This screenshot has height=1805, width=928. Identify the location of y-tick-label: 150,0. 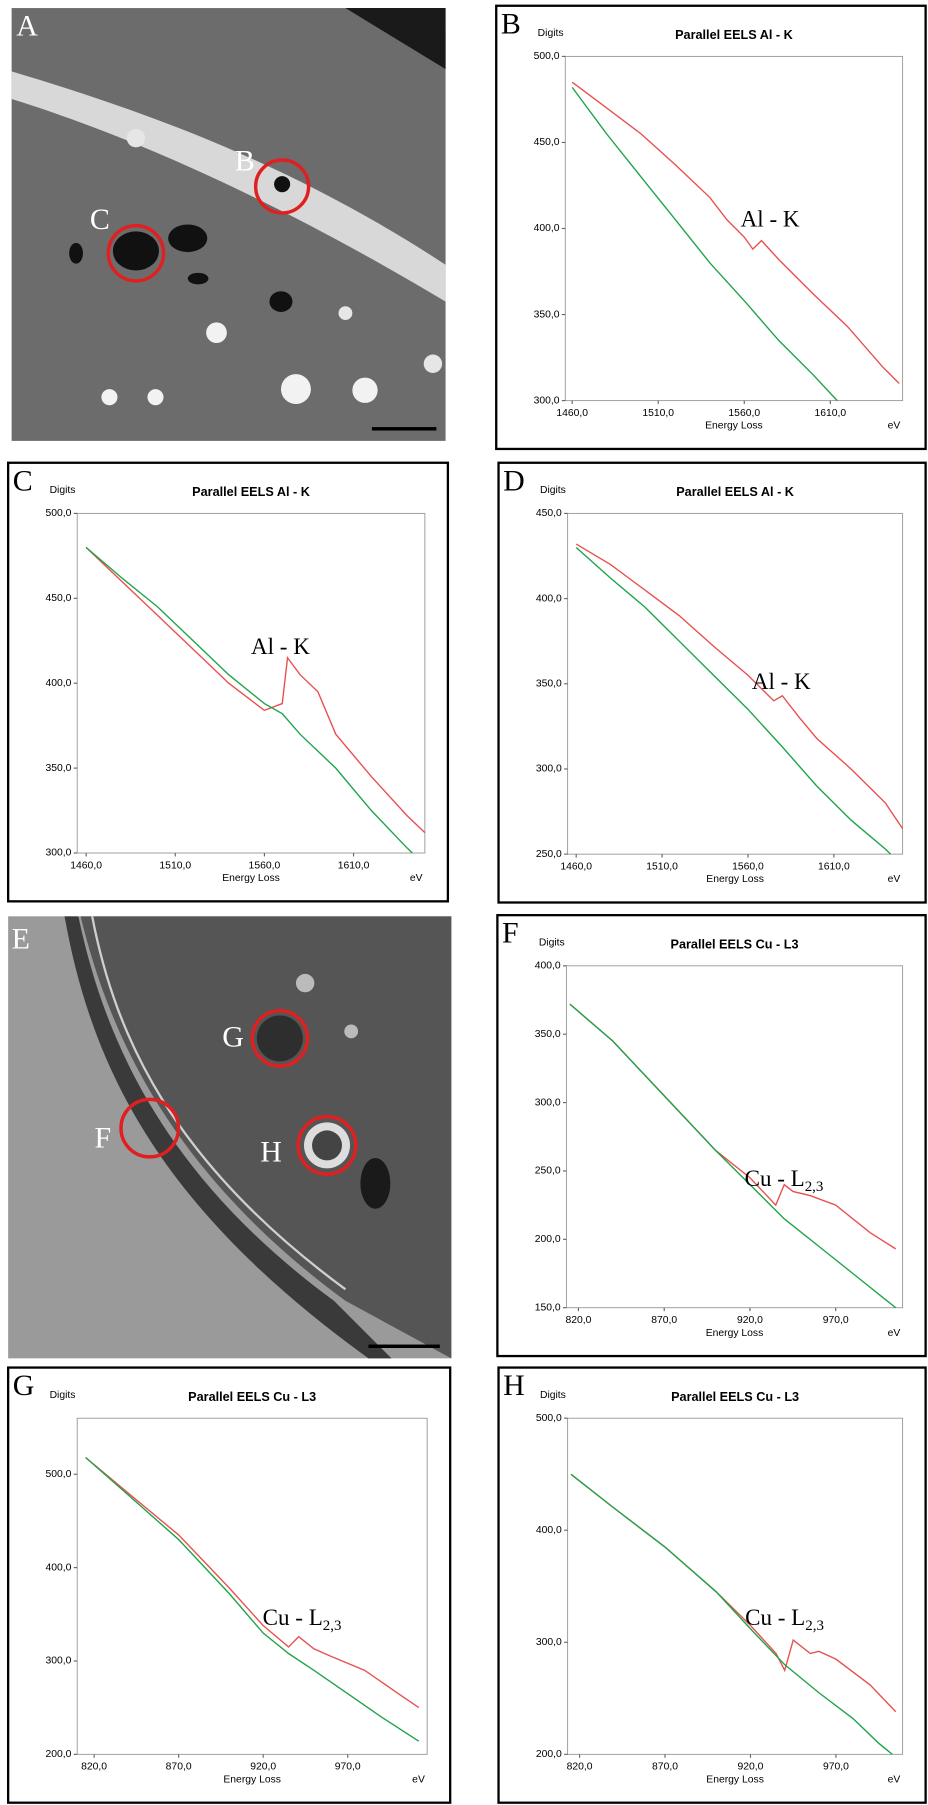
(548, 1307).